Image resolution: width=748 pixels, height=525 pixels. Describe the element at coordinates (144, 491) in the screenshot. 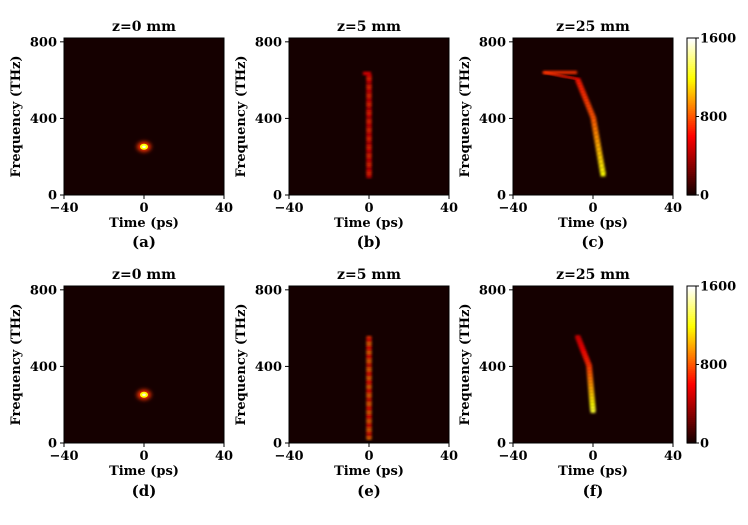

I see `caption-d: (d)` at that location.